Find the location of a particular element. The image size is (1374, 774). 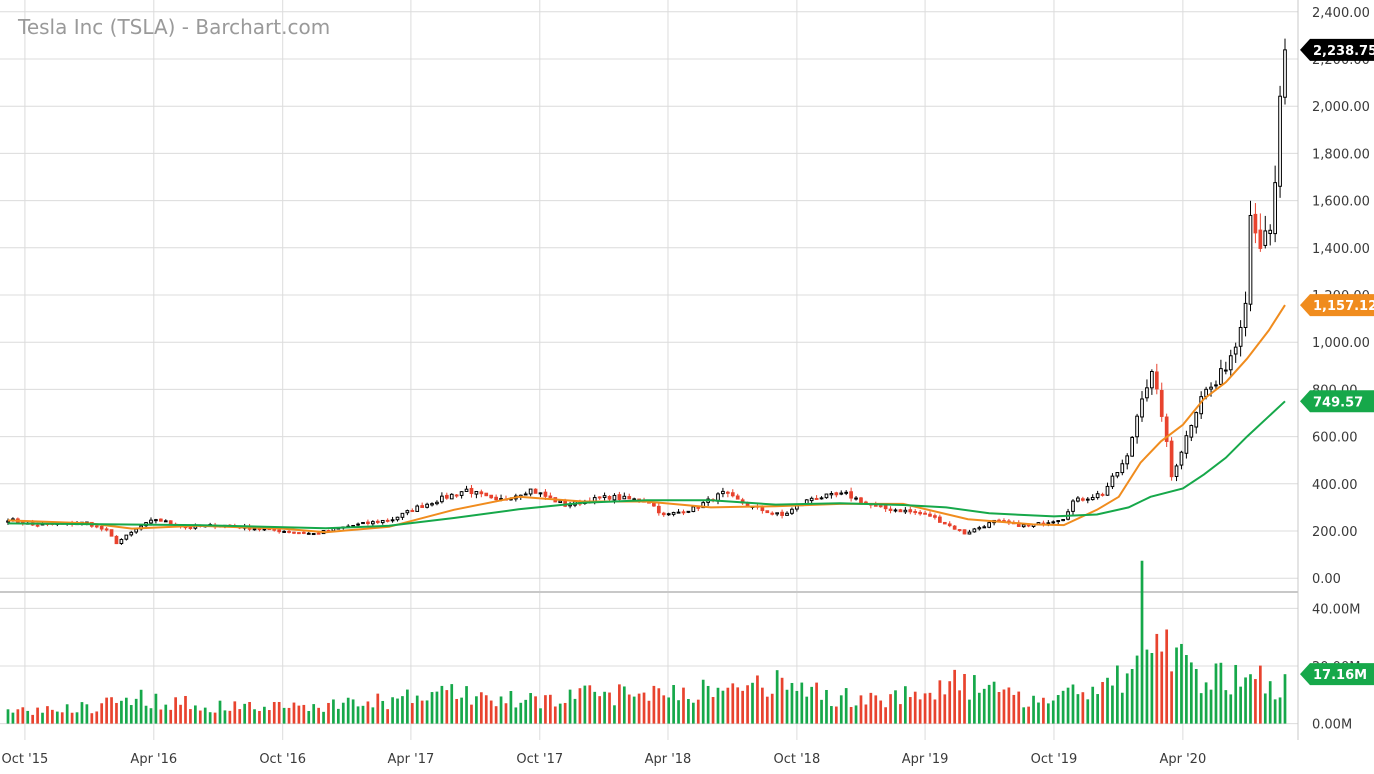

time-tick-label: Apr '20 is located at coordinates (1182, 759).